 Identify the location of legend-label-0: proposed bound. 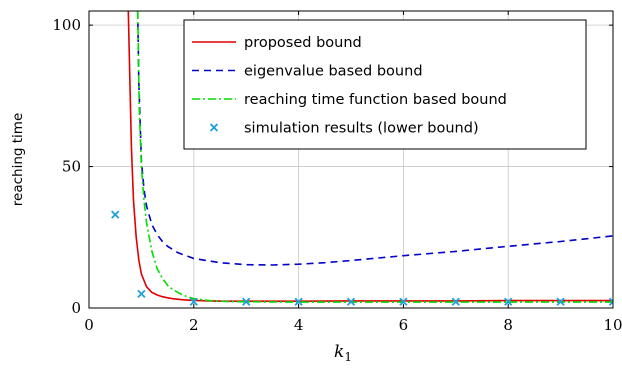
(303, 43).